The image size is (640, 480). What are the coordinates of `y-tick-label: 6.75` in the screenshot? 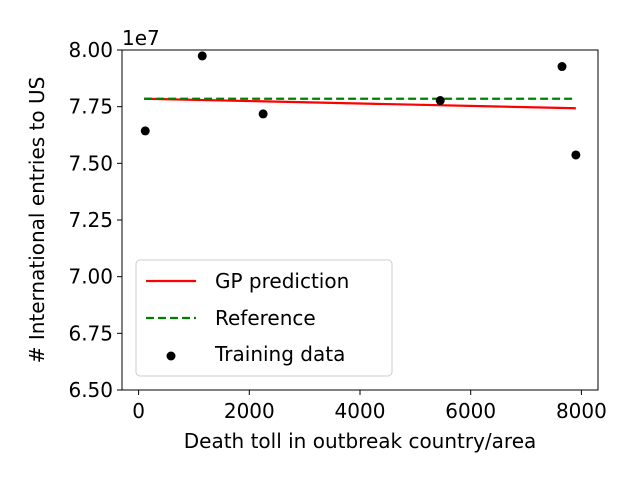 It's located at (90, 333).